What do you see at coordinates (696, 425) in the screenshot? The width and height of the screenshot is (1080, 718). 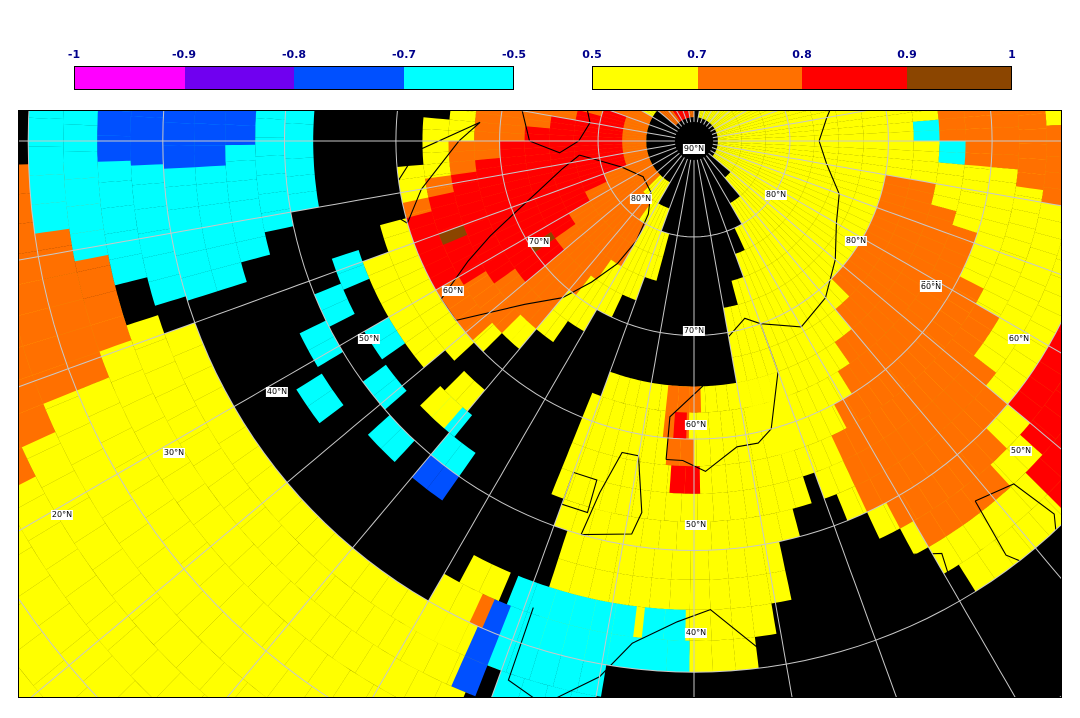 I see `graticule-latitude-label: 60°N` at bounding box center [696, 425].